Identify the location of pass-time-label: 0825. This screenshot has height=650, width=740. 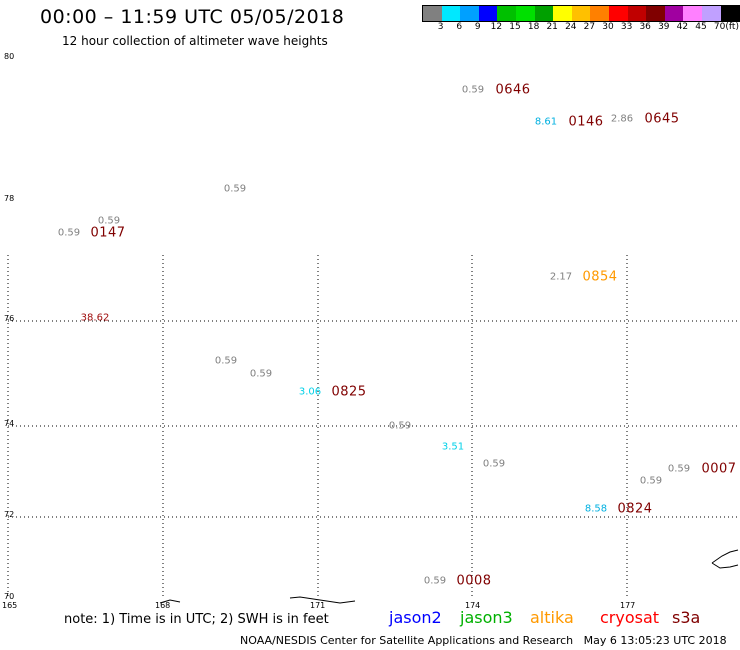
(349, 392).